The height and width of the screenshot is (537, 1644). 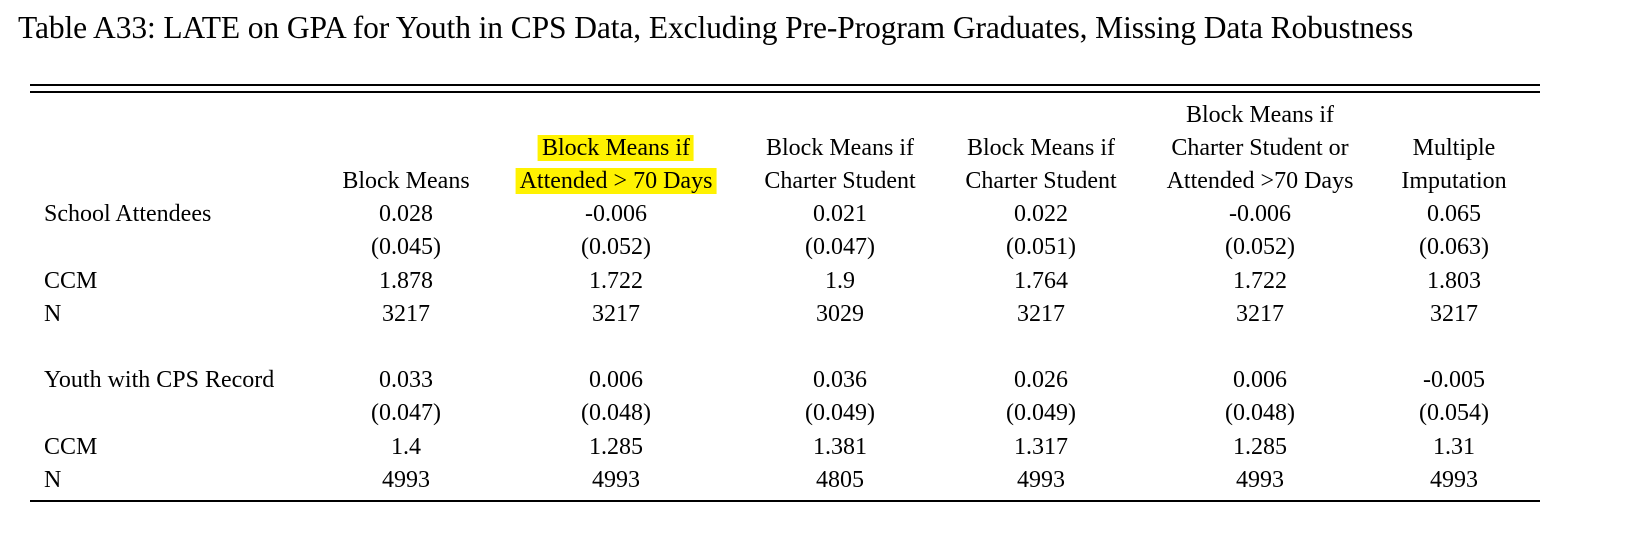 I want to click on table-row: CCM 1.878 1.722 1.9 1.764 1.722 1.803, so click(x=785, y=281).